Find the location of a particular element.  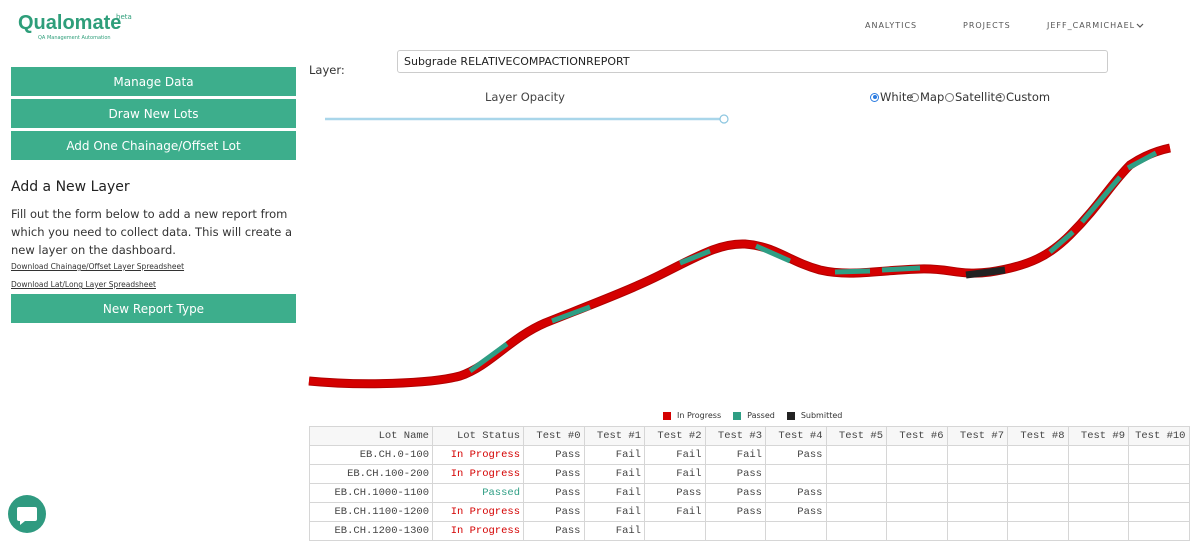

chat-button is located at coordinates (28, 515).